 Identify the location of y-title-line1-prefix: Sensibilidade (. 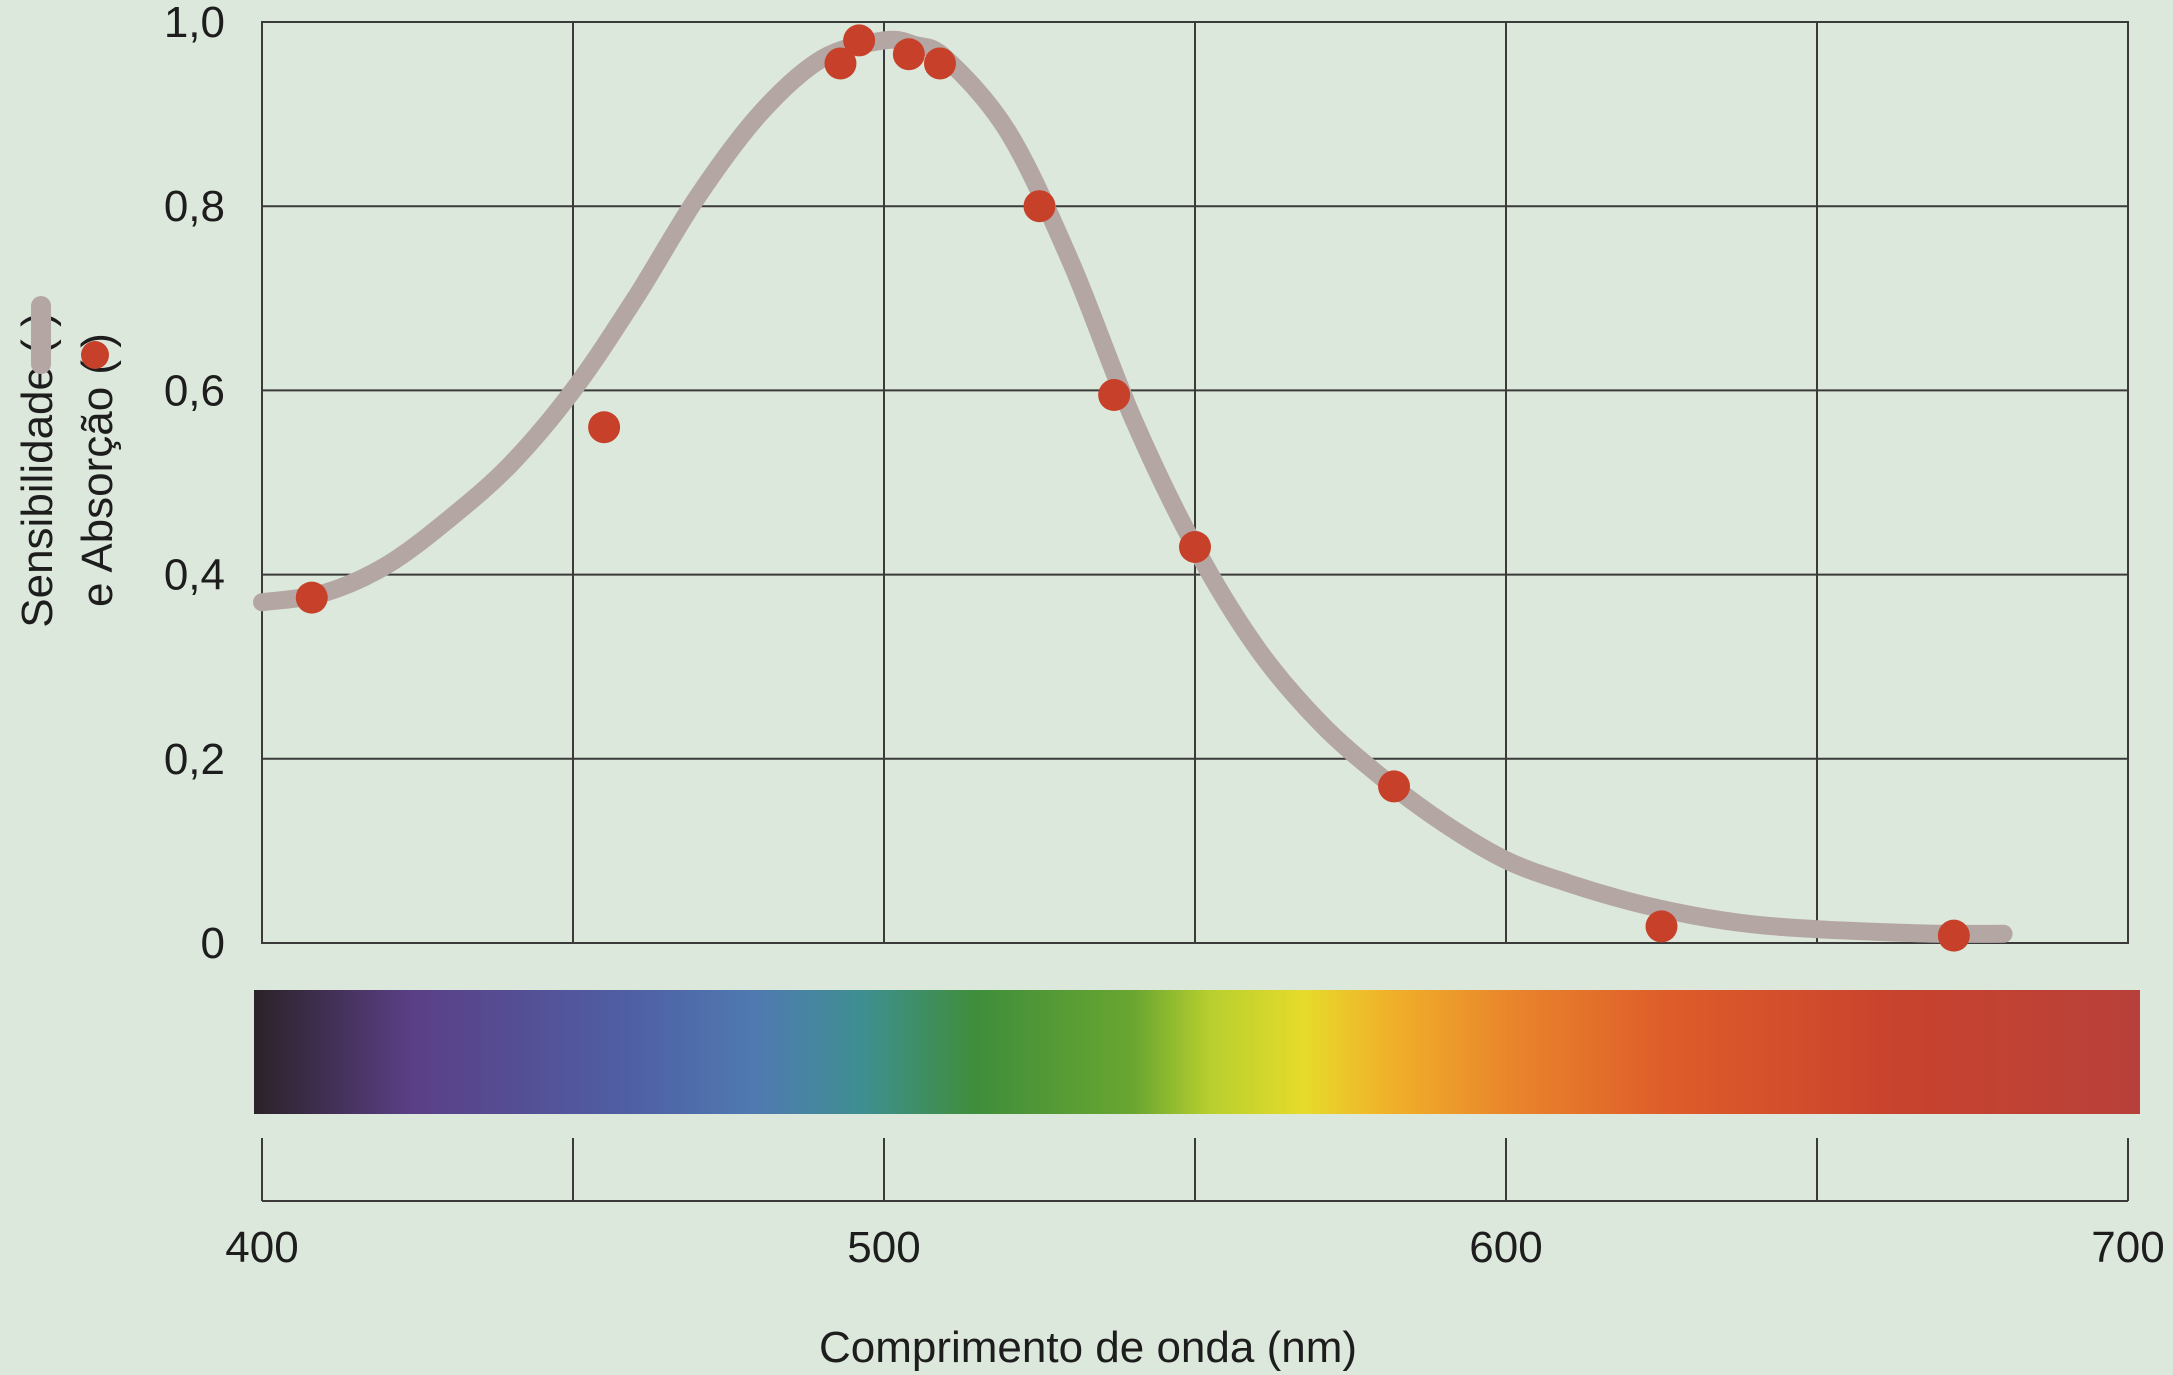
(37, 483).